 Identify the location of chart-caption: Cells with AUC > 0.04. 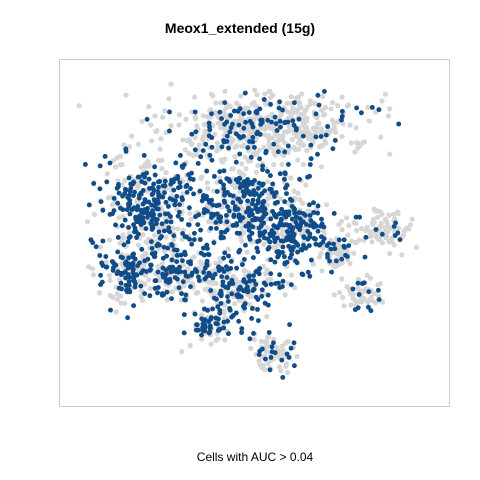
(255, 457).